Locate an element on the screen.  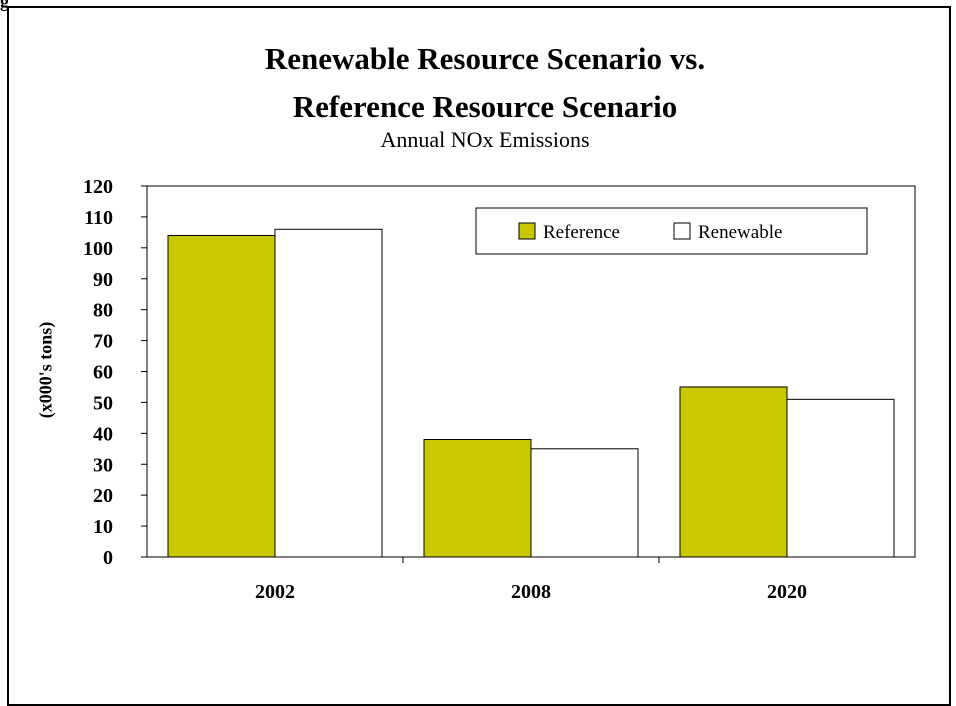
y-tick-label: 50 is located at coordinates (103, 403).